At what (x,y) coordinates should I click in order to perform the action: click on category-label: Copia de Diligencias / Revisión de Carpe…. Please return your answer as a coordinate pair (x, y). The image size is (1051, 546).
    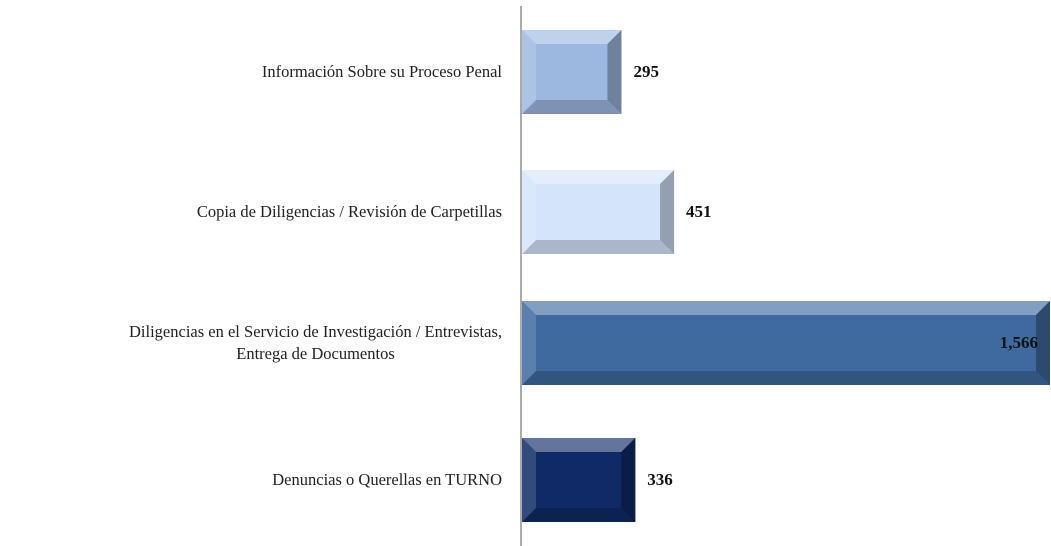
    Looking at the image, I should click on (251, 212).